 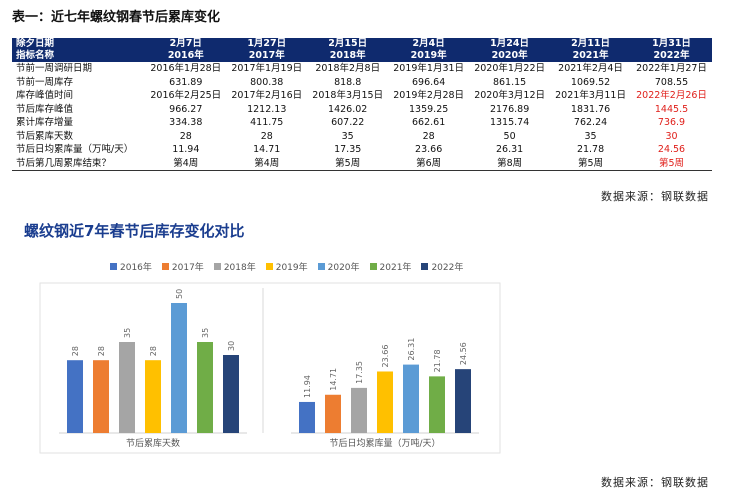 What do you see at coordinates (437, 360) in the screenshot?
I see `data-label: 21.78` at bounding box center [437, 360].